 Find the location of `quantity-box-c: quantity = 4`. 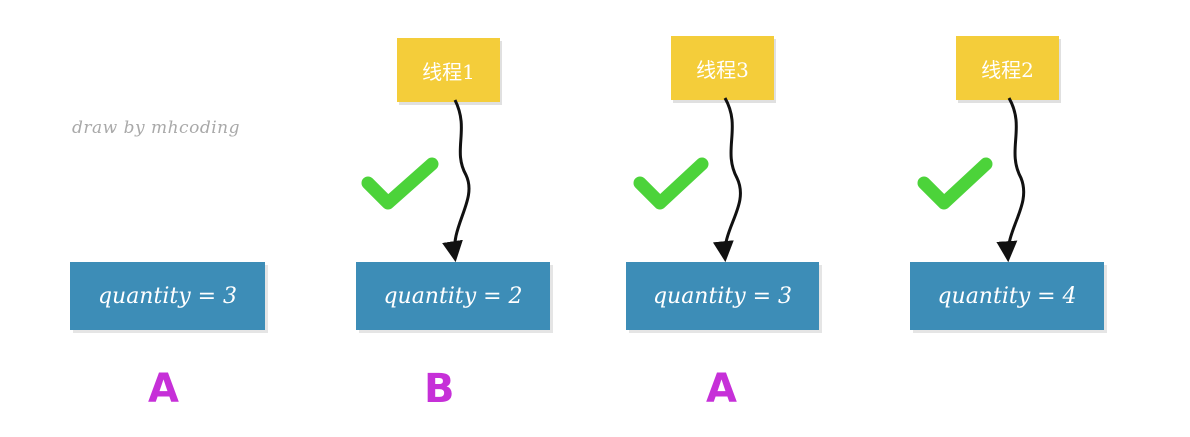

quantity-box-c: quantity = 4 is located at coordinates (1007, 296).